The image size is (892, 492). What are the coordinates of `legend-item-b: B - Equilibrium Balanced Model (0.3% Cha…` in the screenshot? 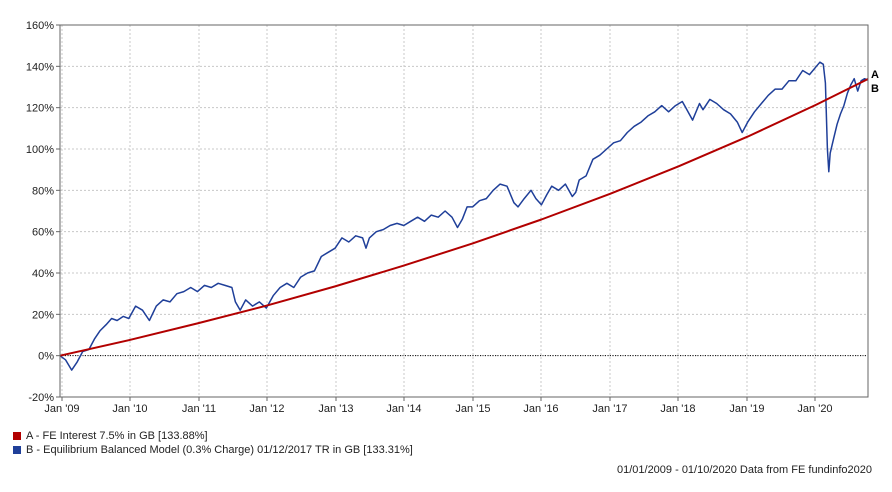 It's located at (213, 450).